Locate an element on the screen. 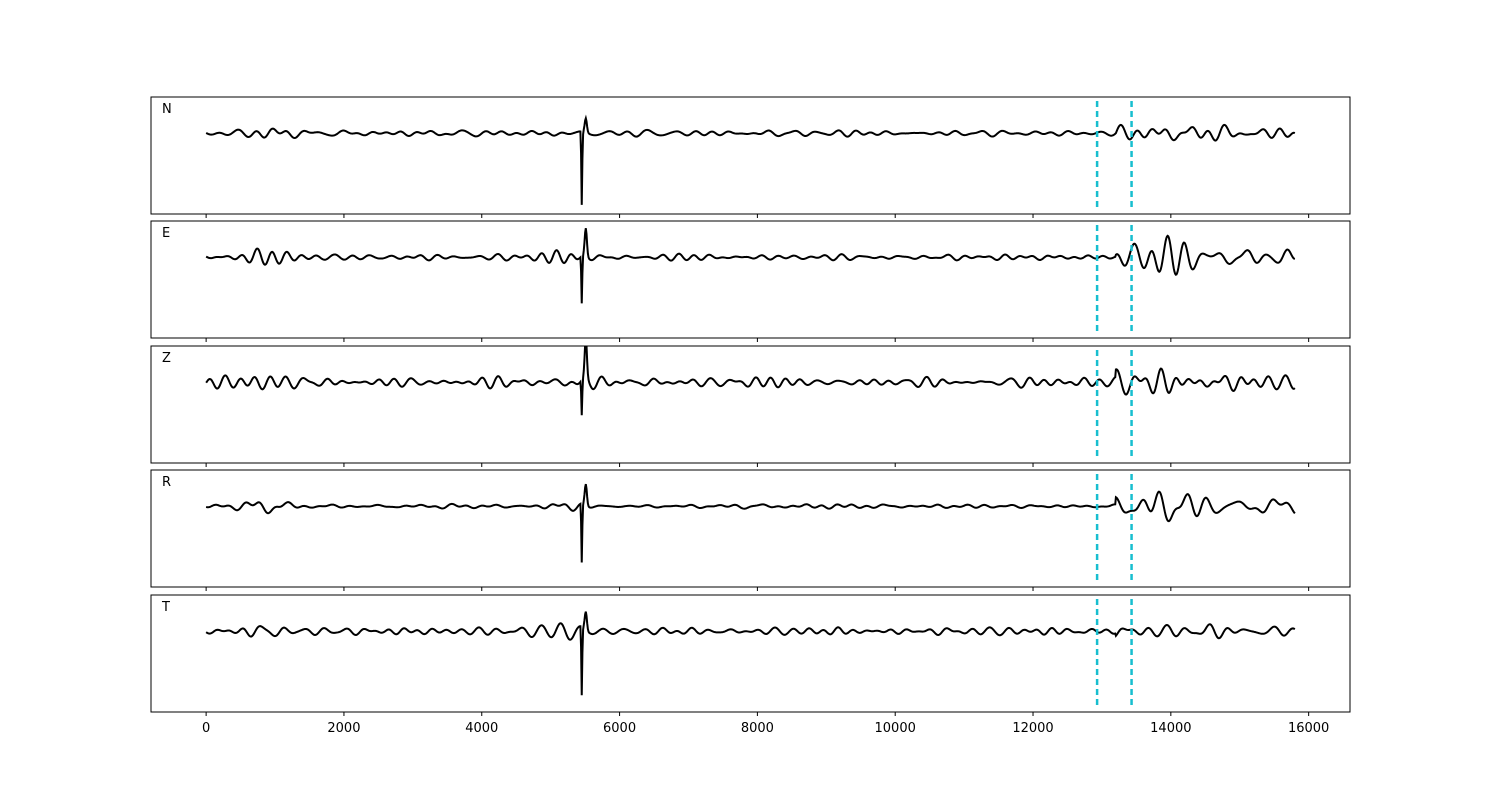 The image size is (1500, 800). trace-n is located at coordinates (750, 159).